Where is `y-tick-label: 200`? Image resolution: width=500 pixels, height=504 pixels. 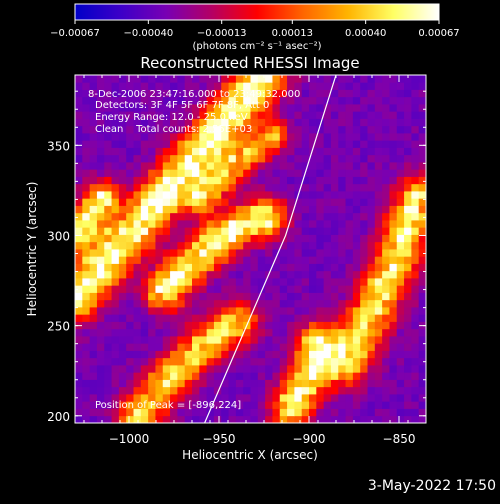
y-tick-label: 200 is located at coordinates (58, 417).